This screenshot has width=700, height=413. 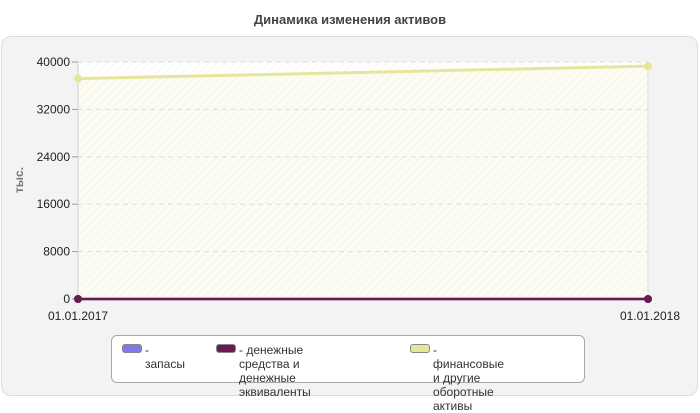 What do you see at coordinates (54, 157) in the screenshot?
I see `y-tick-label: 24000` at bounding box center [54, 157].